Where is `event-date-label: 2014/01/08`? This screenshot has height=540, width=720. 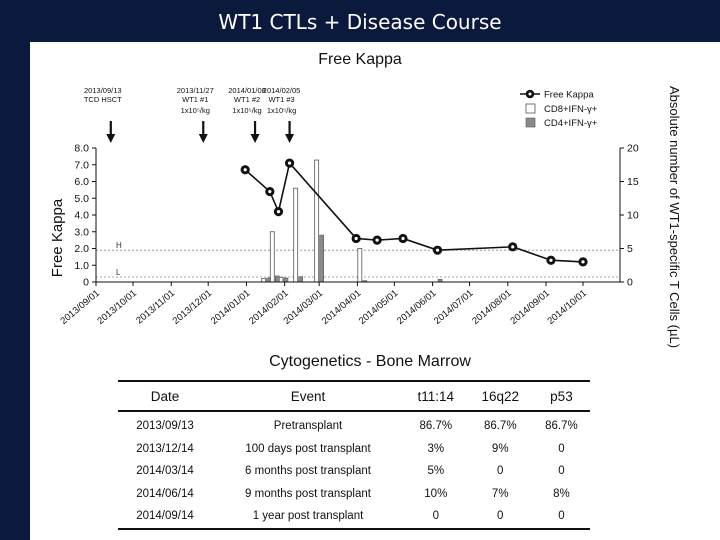
event-date-label: 2014/01/08 is located at coordinates (247, 90).